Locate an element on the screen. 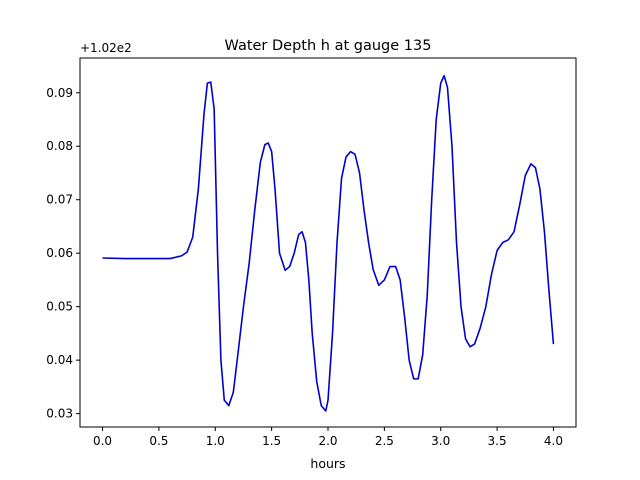 This screenshot has height=480, width=640. y-axis: 0.03 0.04 0.05 0.06 0.07 0.08 0.09 is located at coordinates (63, 253).